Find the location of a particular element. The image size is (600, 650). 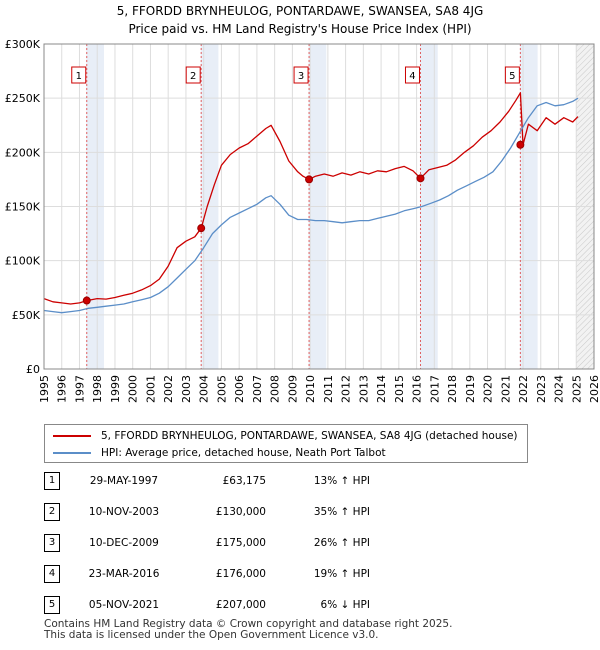

x-tick-label: 2014 is located at coordinates (381, 389).